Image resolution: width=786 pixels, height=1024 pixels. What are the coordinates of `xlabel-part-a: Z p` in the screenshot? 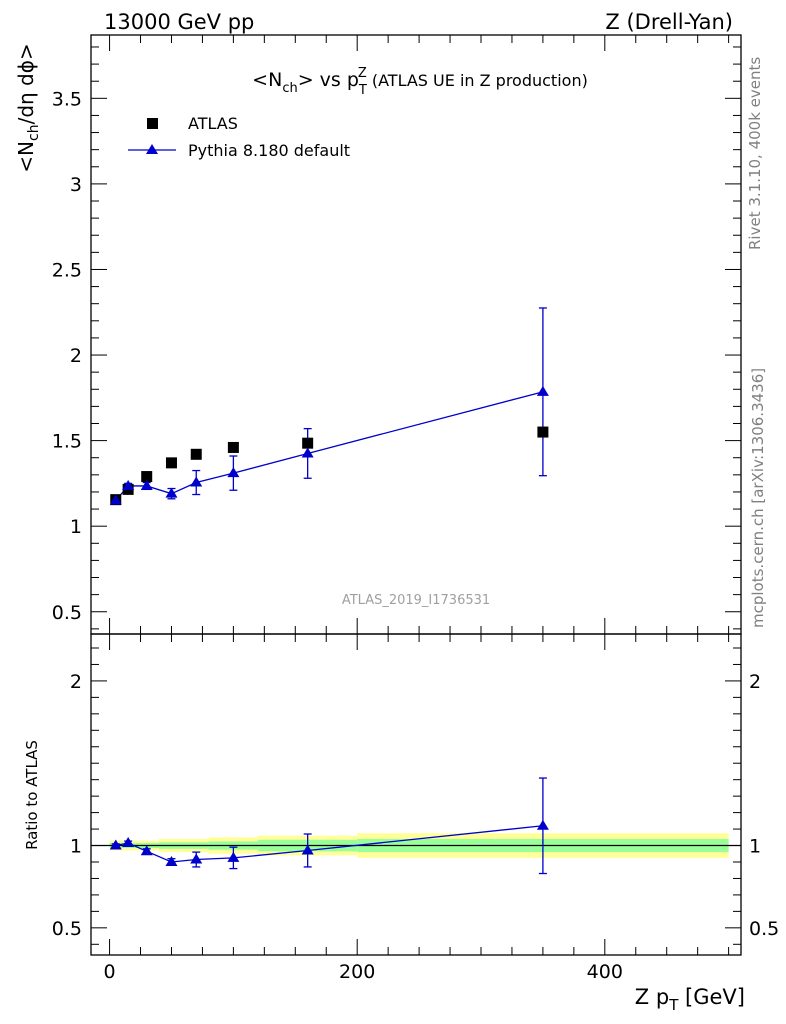 It's located at (652, 997).